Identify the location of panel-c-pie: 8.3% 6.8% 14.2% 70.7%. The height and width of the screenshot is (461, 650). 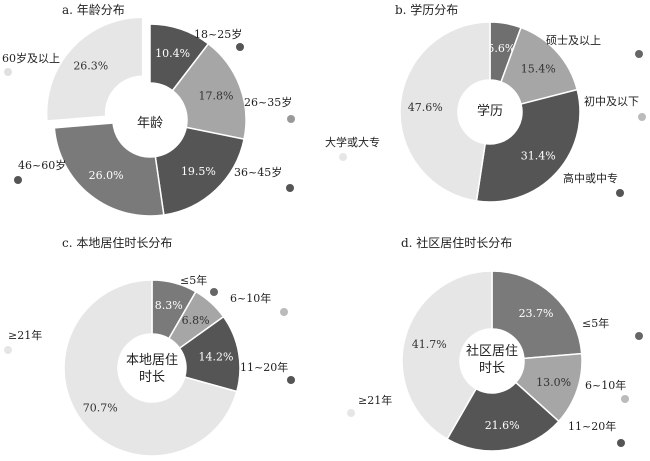
(152, 368).